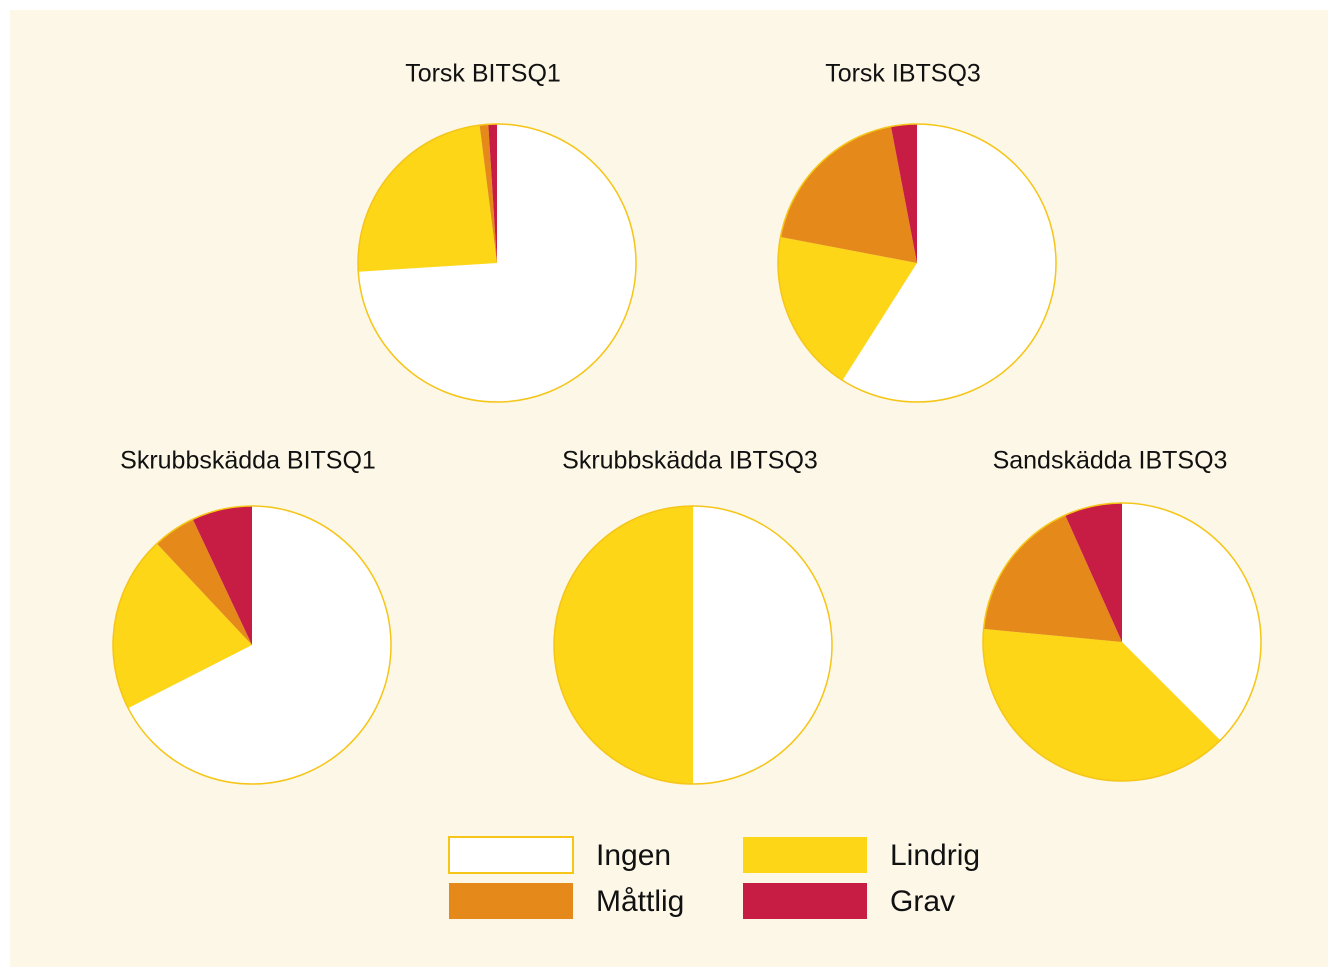 The width and height of the screenshot is (1328, 967). Describe the element at coordinates (922, 901) in the screenshot. I see `legend-label: Grav` at that location.